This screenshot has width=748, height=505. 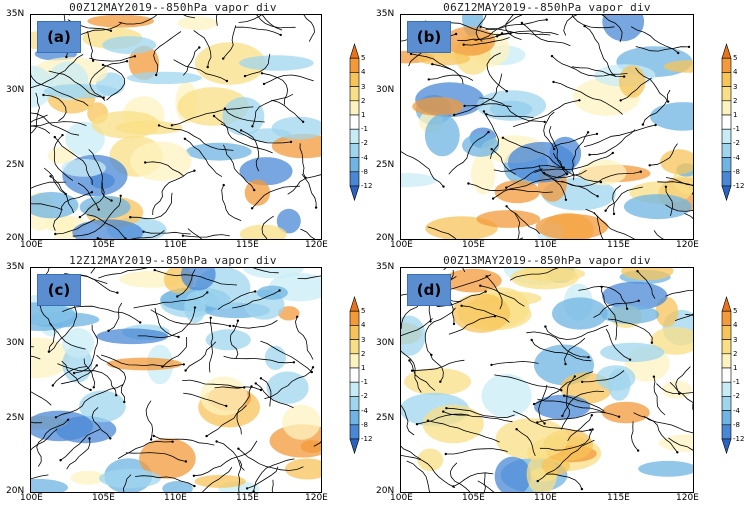 What do you see at coordinates (31, 245) in the screenshot?
I see `panel-a-xtick-100: 100E` at bounding box center [31, 245].